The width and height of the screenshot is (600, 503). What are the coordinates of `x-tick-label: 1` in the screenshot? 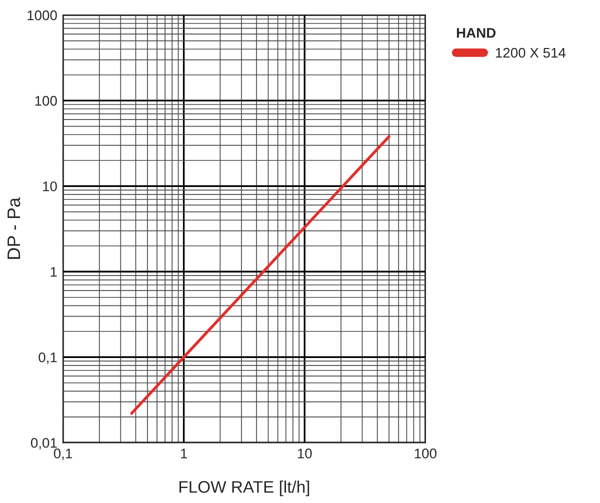 It's located at (183, 453).